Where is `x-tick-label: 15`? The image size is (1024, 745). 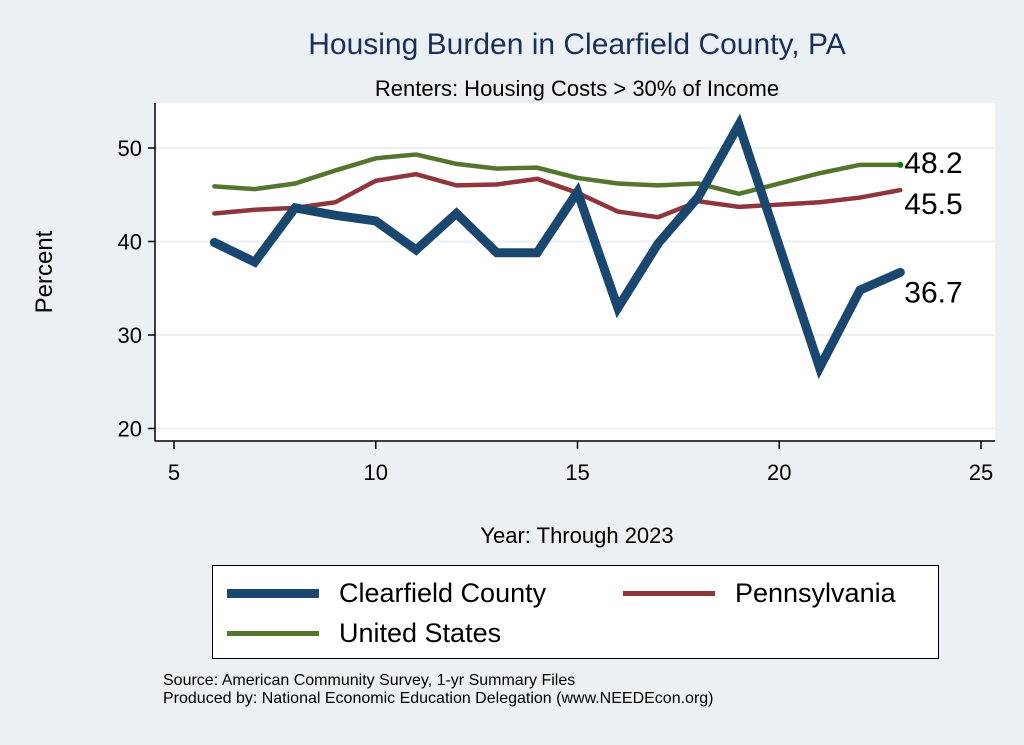 x-tick-label: 15 is located at coordinates (577, 472).